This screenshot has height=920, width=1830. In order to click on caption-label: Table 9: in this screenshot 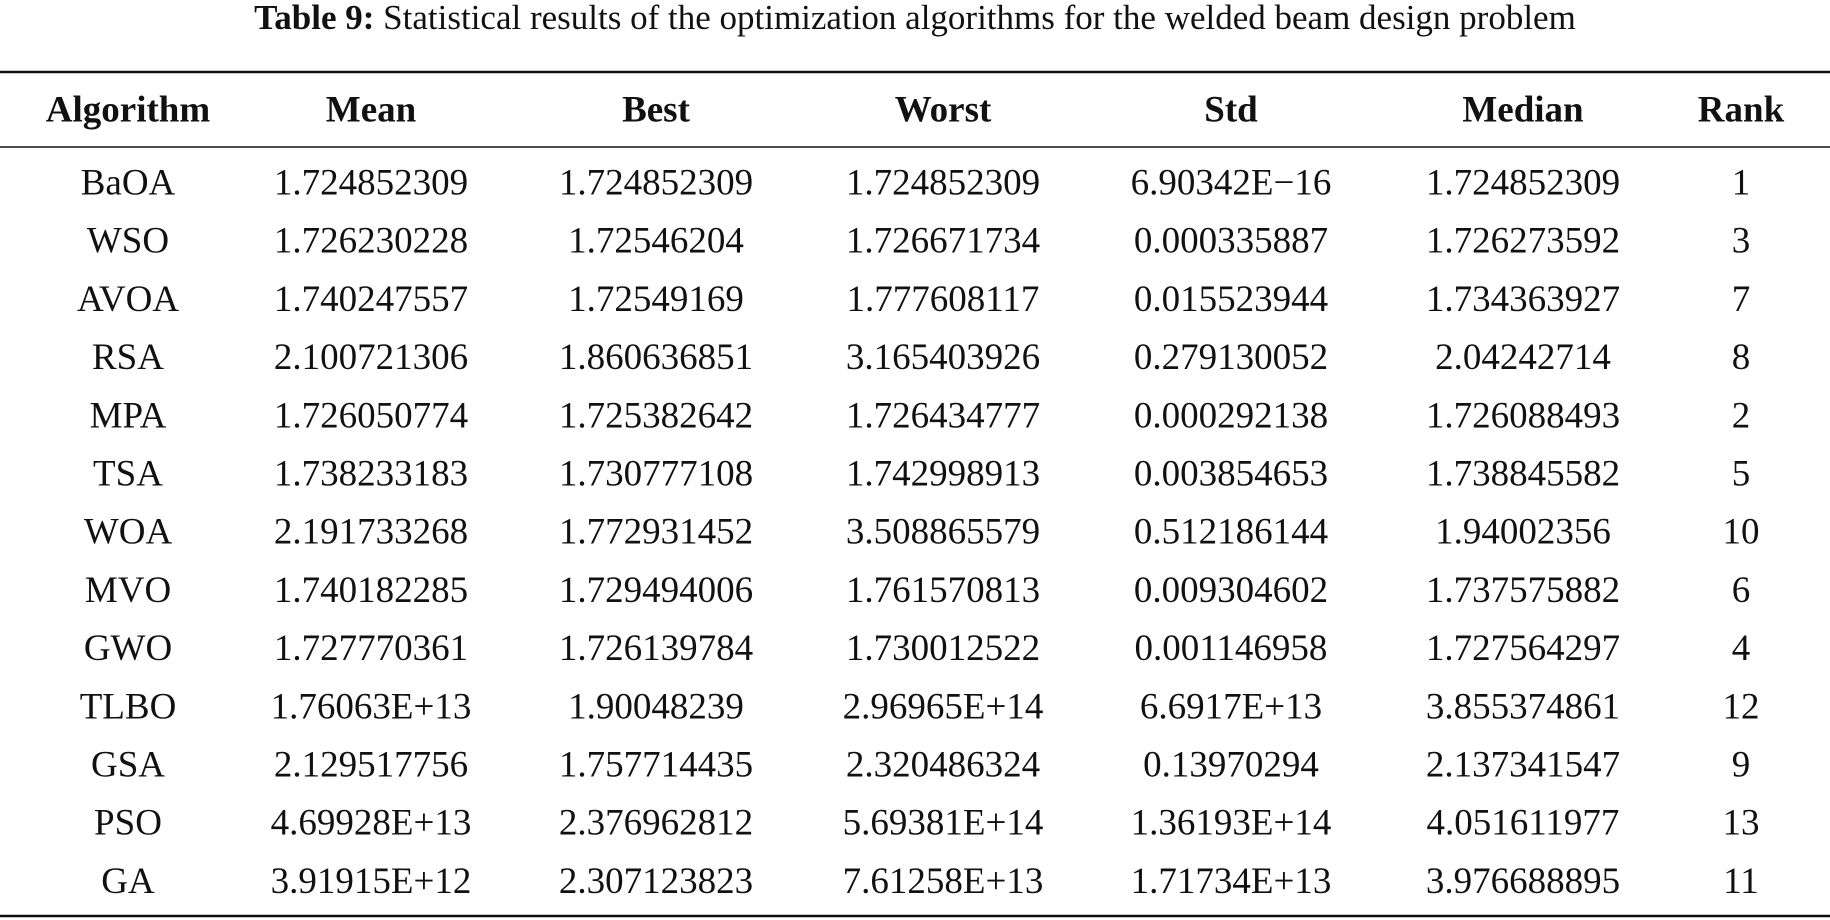, I will do `click(314, 18)`.